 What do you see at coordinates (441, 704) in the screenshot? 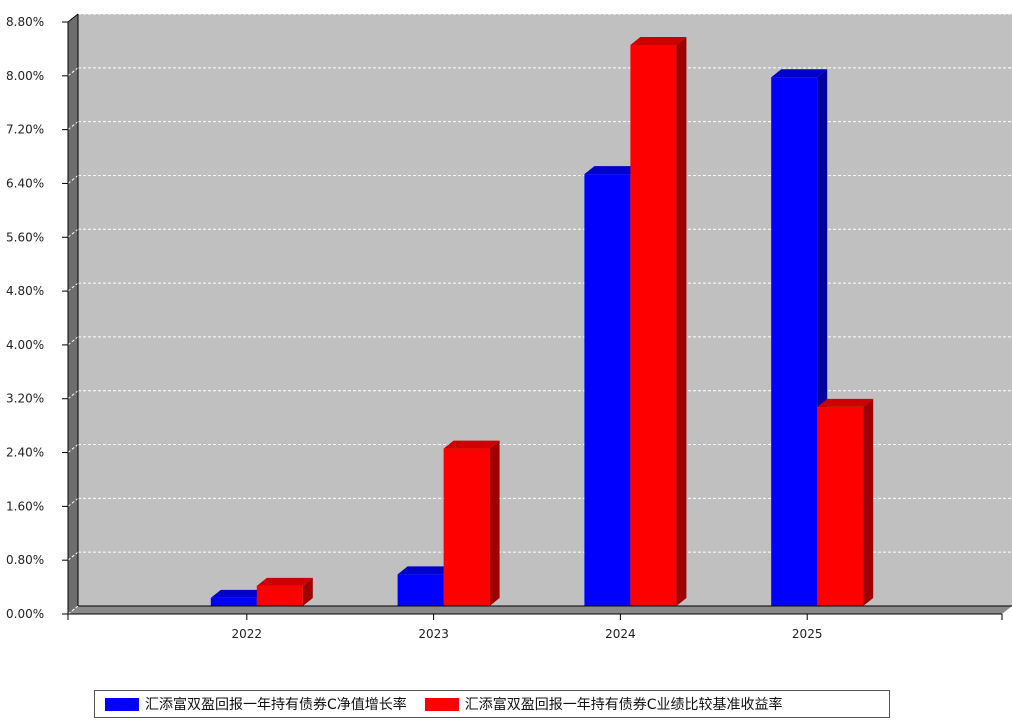
I see `legend-swatch-red` at bounding box center [441, 704].